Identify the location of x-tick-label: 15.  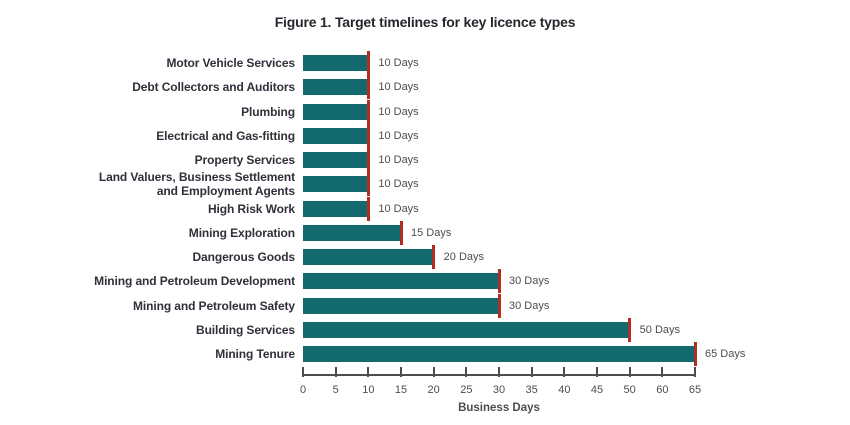
(401, 390).